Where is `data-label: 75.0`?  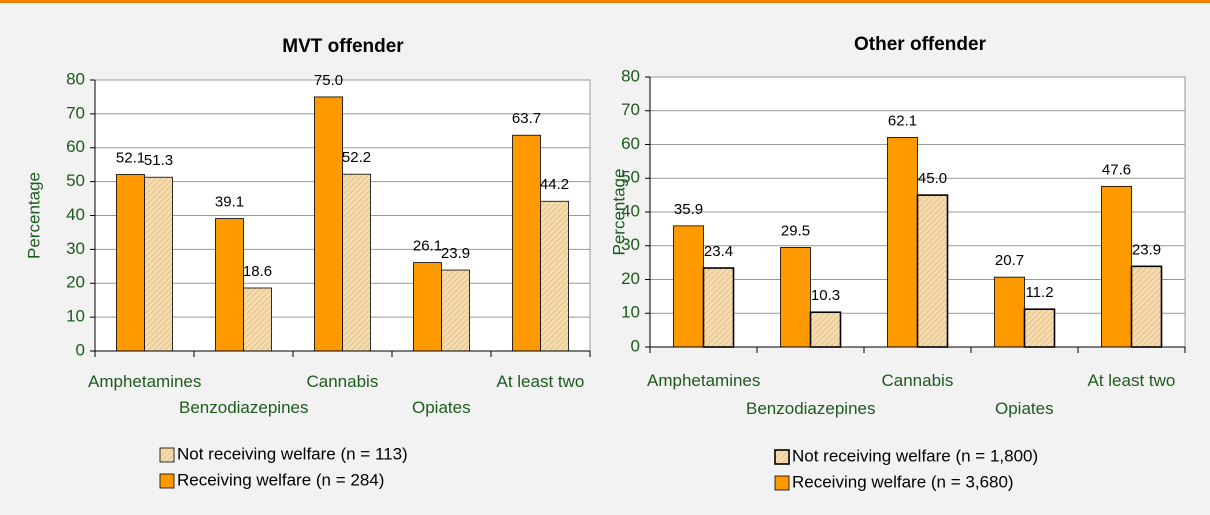
data-label: 75.0 is located at coordinates (328, 80).